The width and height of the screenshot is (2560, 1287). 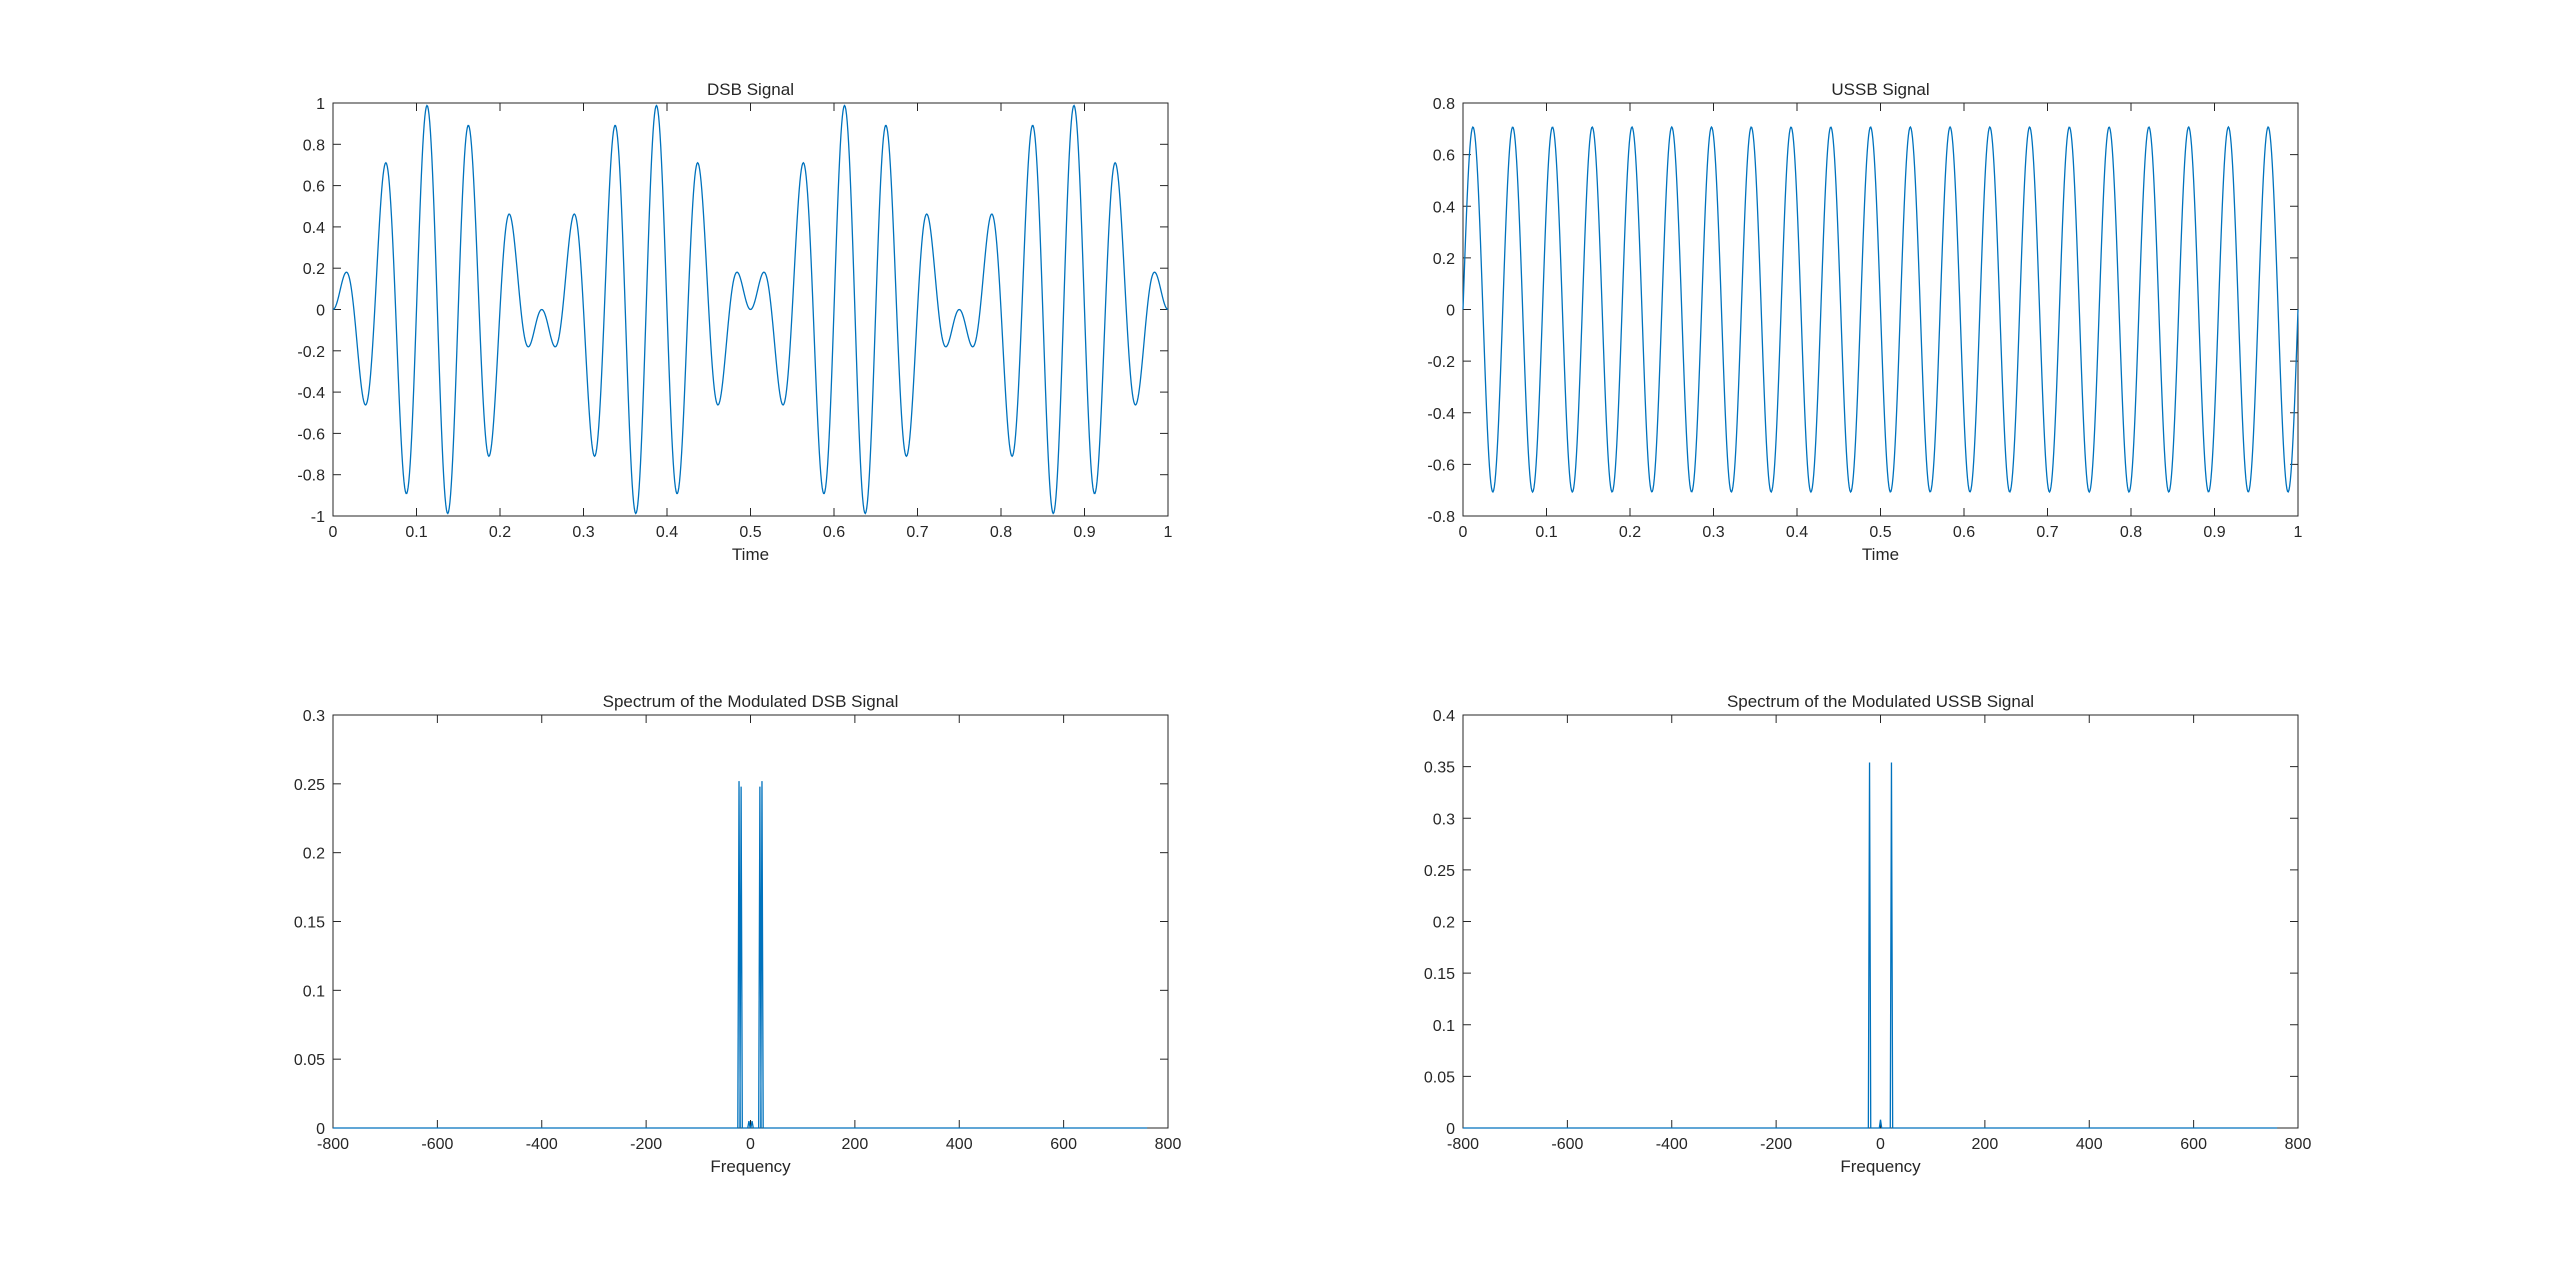 What do you see at coordinates (751, 701) in the screenshot?
I see `chart-title: Spectrum of the Modulated DSB Signal` at bounding box center [751, 701].